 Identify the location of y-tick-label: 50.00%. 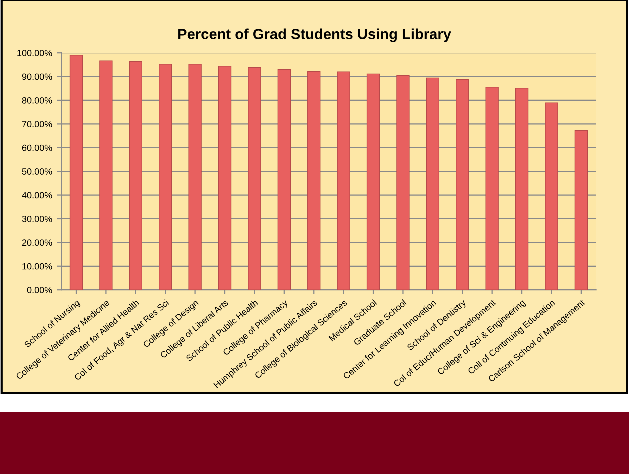
(37, 171).